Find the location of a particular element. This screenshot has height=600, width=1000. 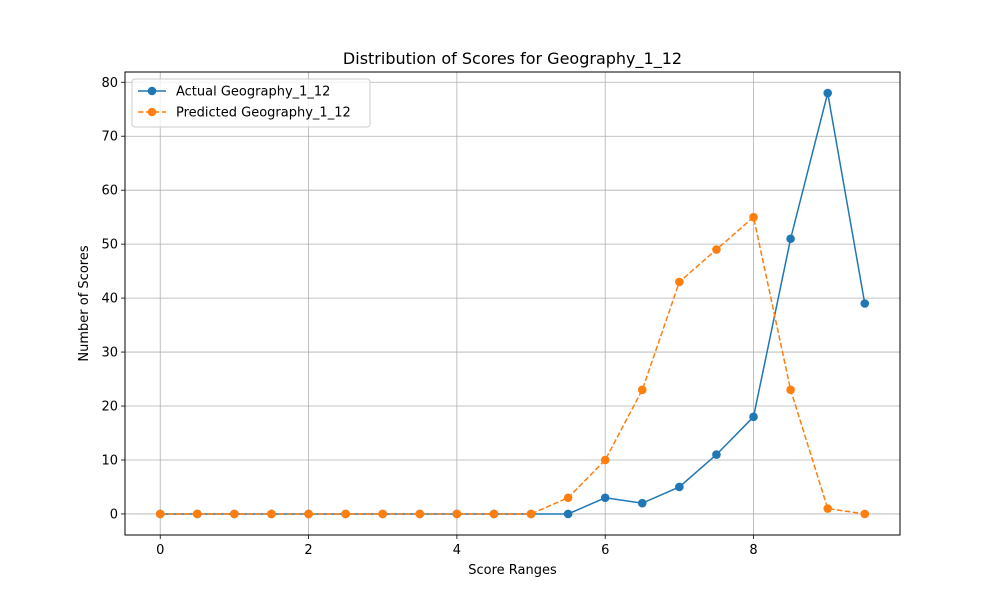

x-tick-label: 0 is located at coordinates (160, 550).